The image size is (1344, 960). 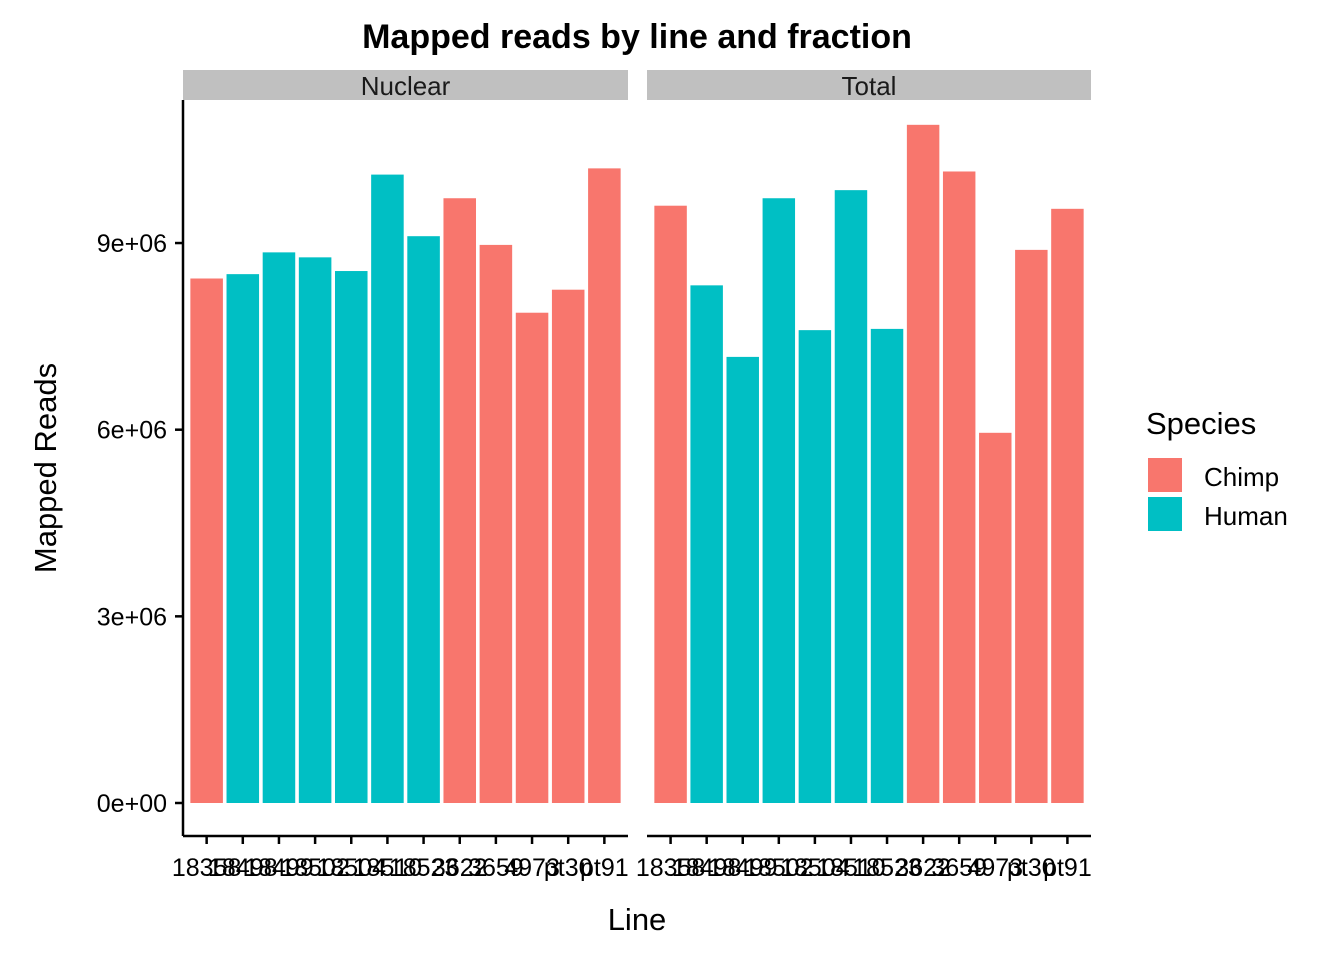 I want to click on legend-title: Species, so click(x=1201, y=423).